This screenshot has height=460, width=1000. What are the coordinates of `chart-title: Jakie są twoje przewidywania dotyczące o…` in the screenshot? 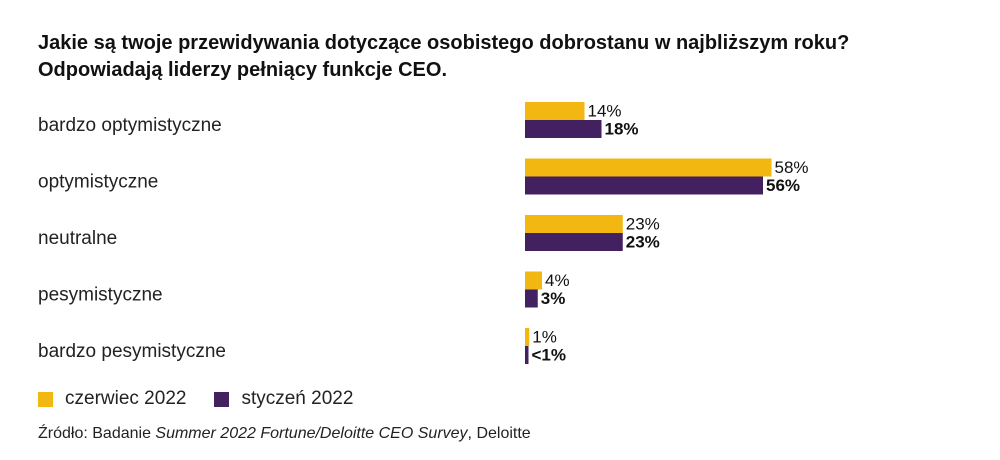 It's located at (508, 57).